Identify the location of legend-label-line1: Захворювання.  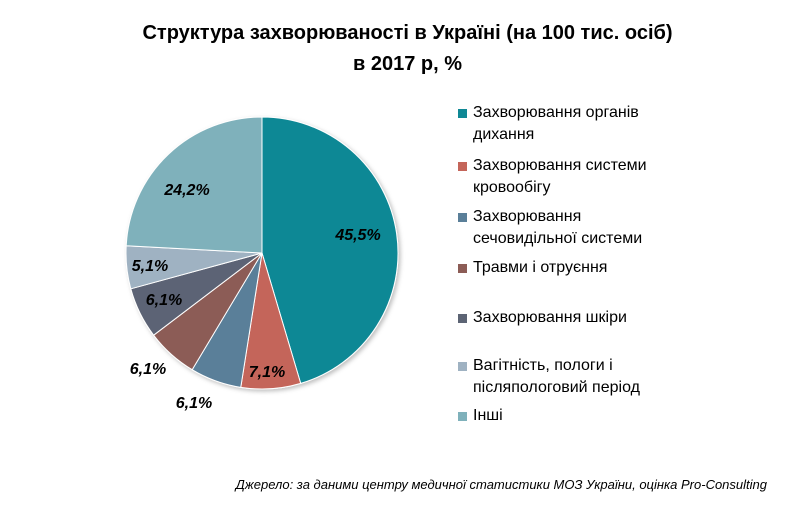
(527, 216).